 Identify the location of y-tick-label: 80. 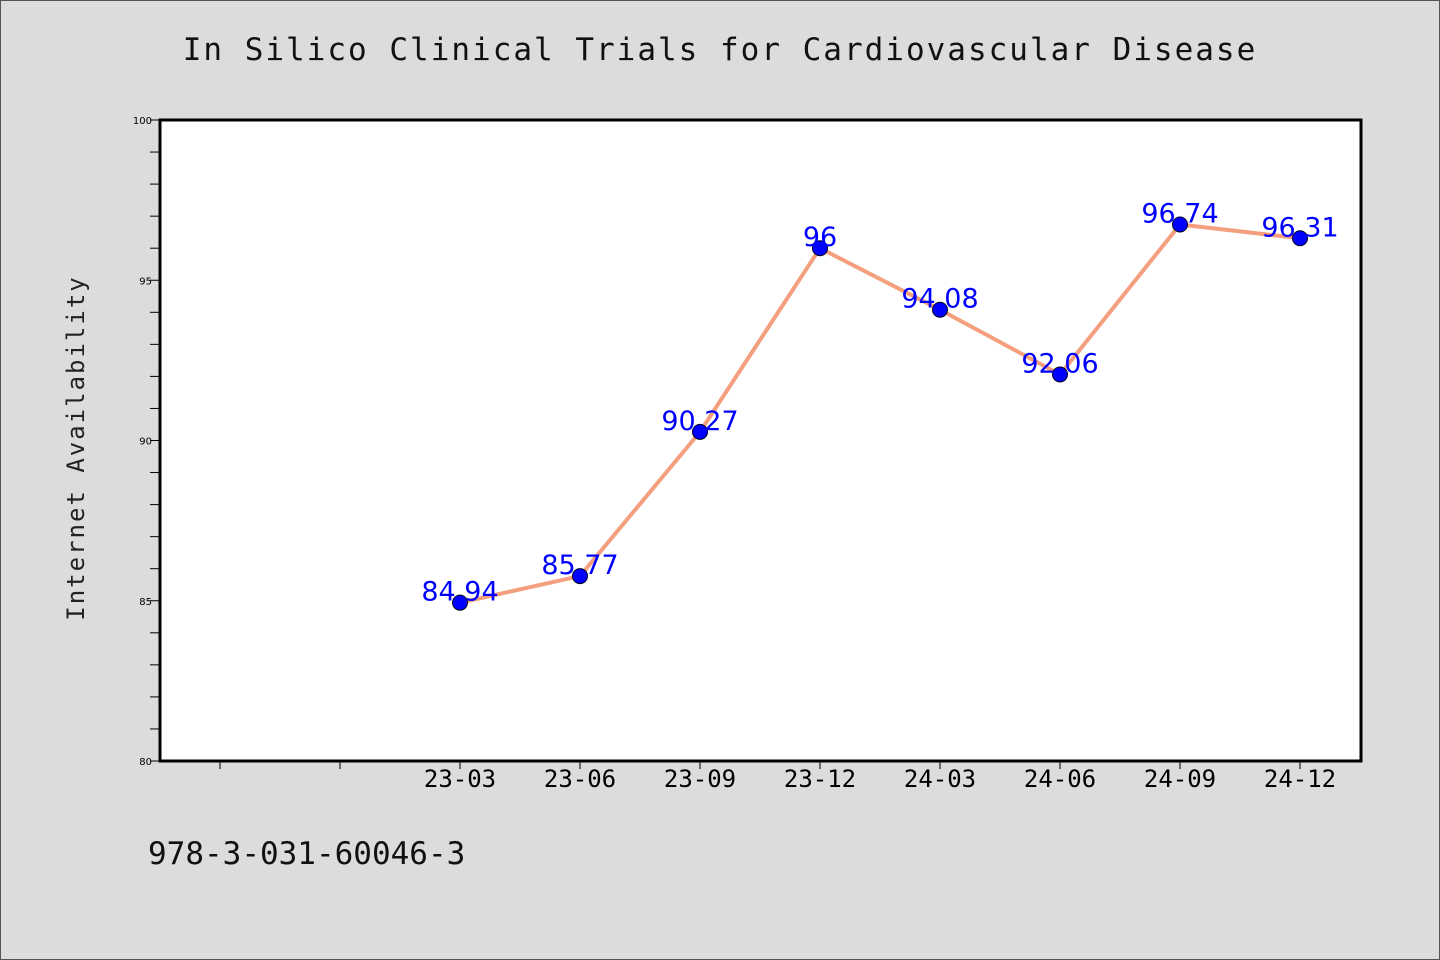
(145, 762).